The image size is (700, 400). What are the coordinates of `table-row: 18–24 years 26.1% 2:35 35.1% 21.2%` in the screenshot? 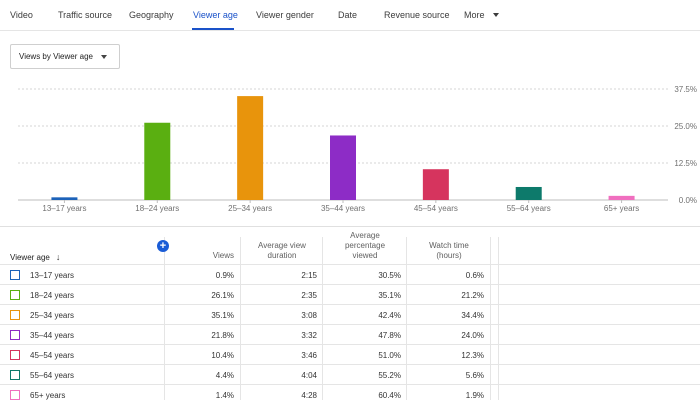 It's located at (350, 294).